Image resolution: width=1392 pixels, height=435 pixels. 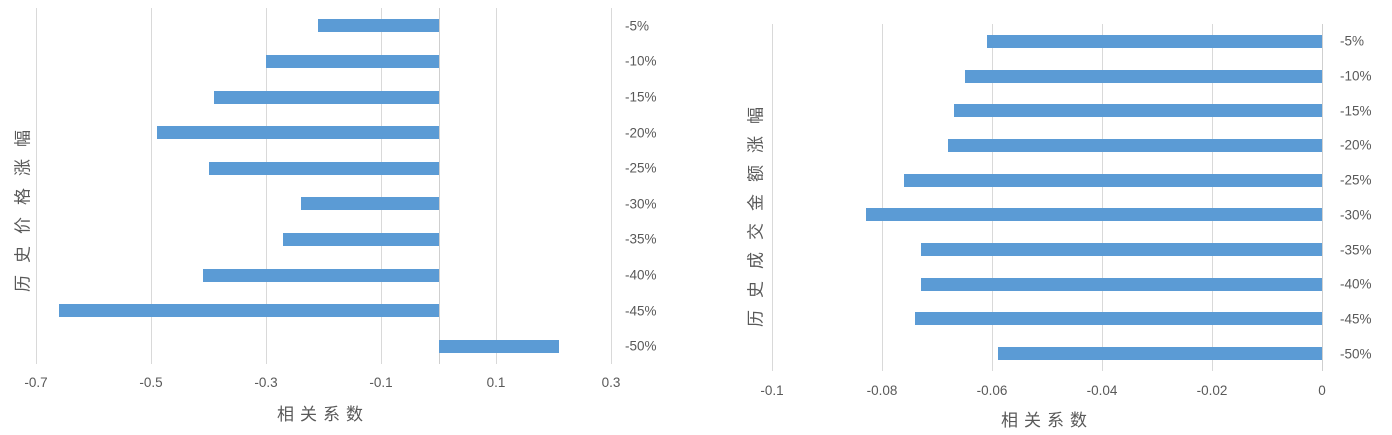 What do you see at coordinates (151, 382) in the screenshot?
I see `x-tick-label: -0.5` at bounding box center [151, 382].